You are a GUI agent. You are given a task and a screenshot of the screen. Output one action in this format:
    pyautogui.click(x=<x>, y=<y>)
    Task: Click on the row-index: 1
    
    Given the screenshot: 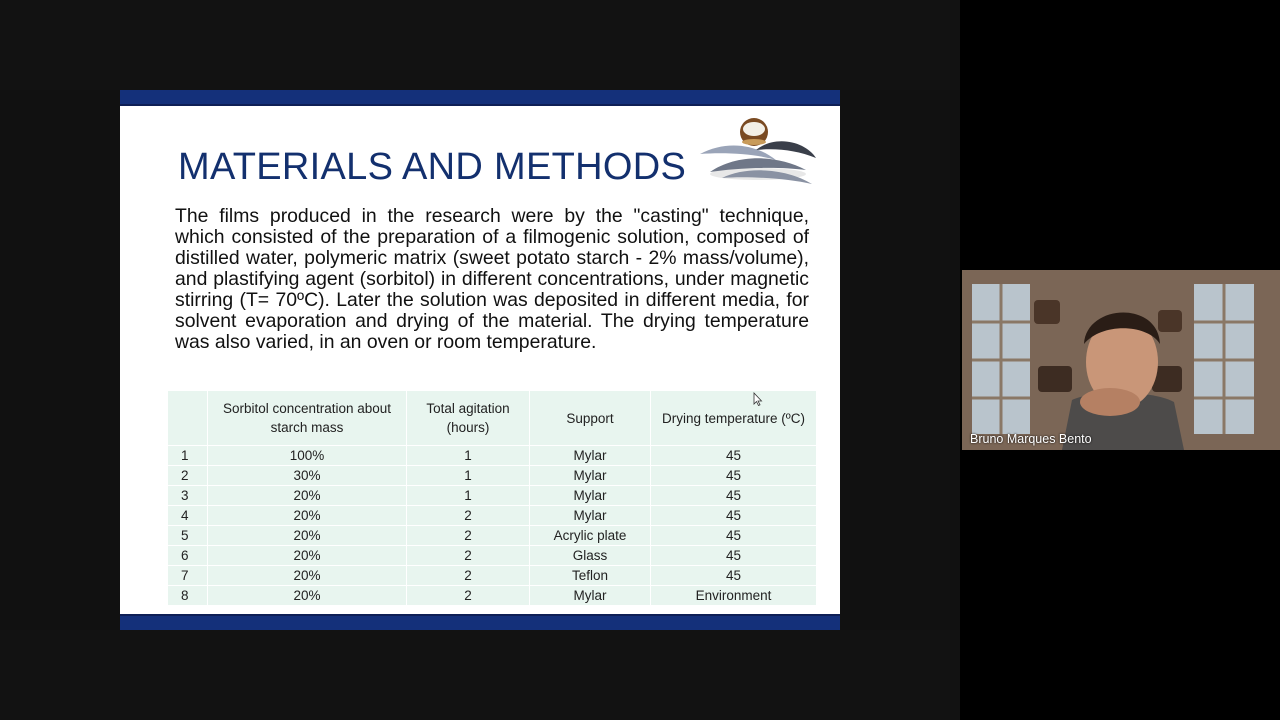 What is the action you would take?
    pyautogui.click(x=188, y=455)
    